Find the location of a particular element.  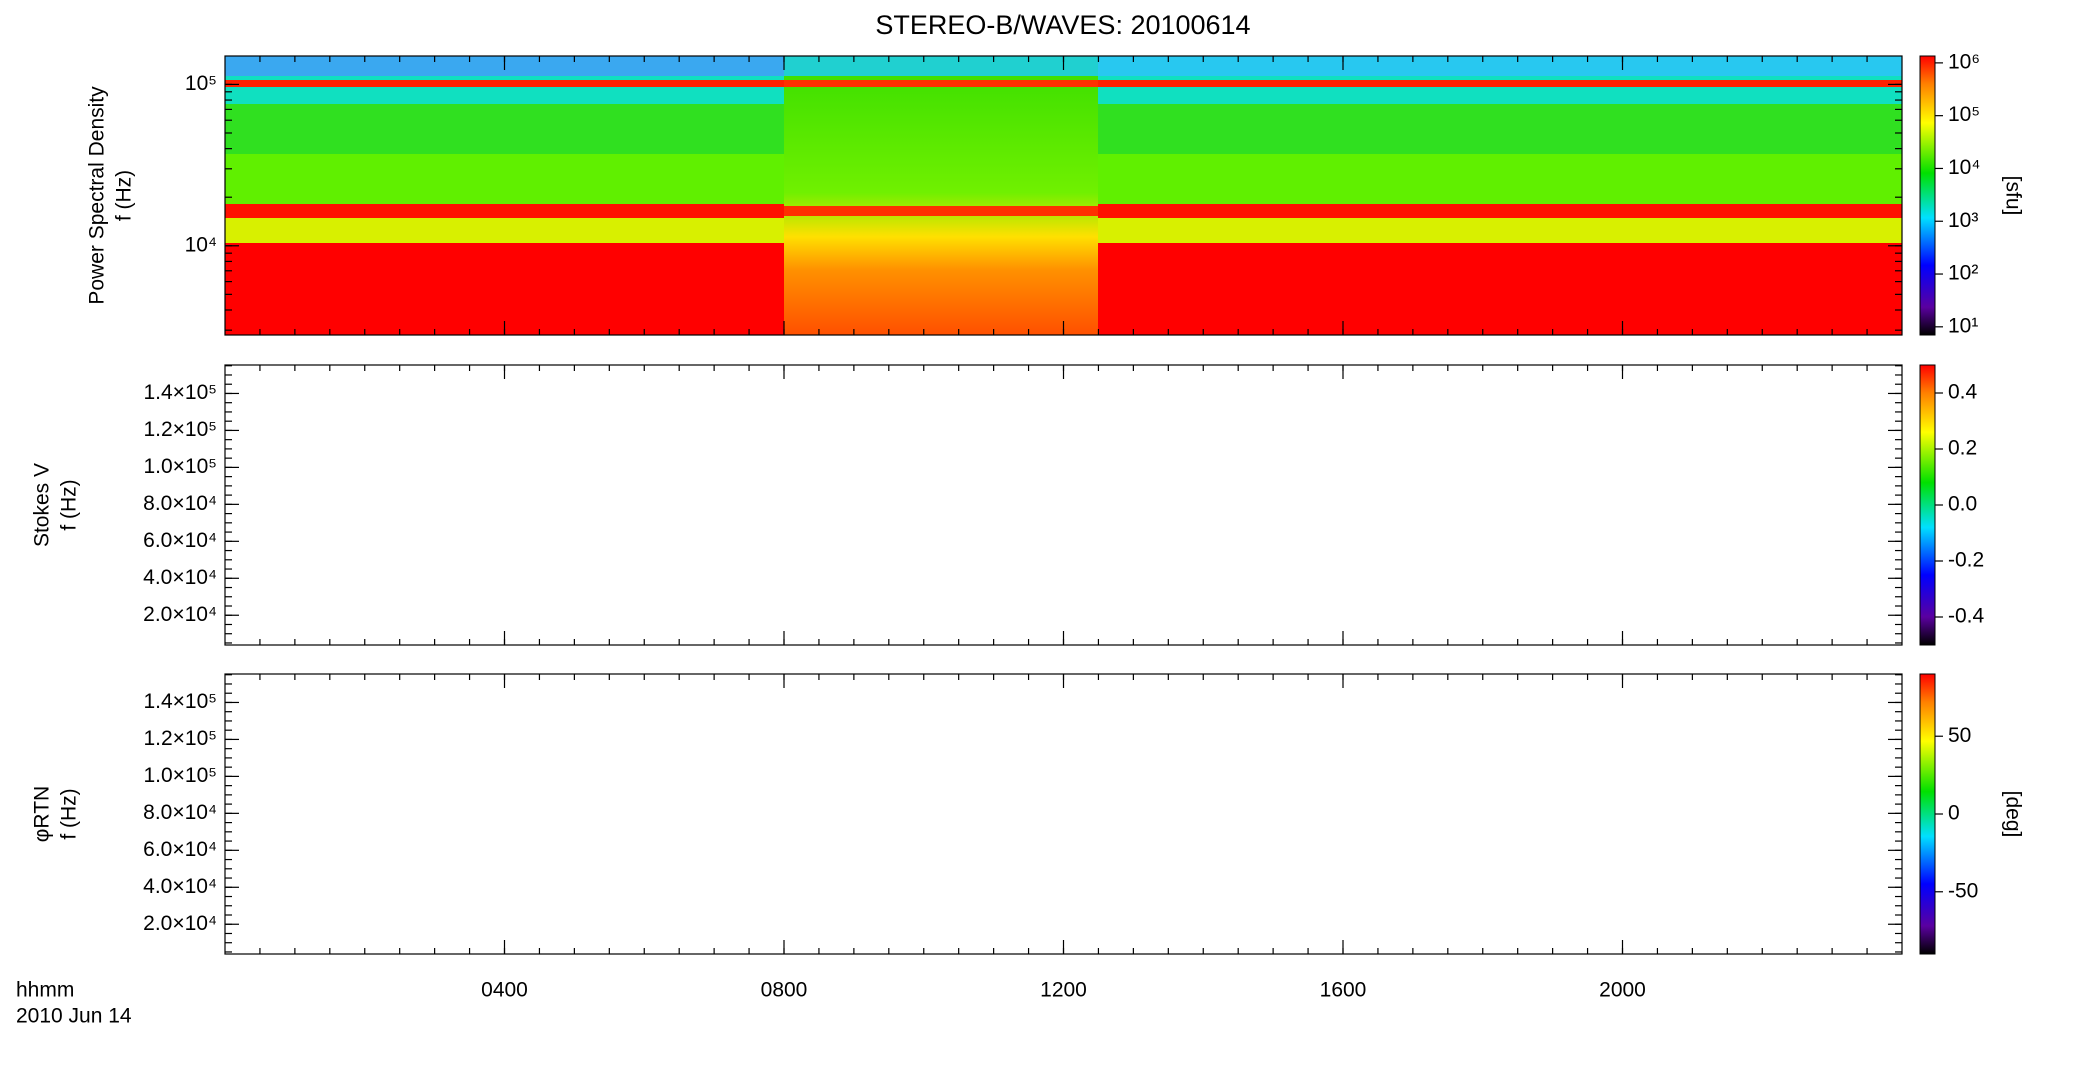

colorbar-tick-label: 0.0 is located at coordinates (1962, 504).